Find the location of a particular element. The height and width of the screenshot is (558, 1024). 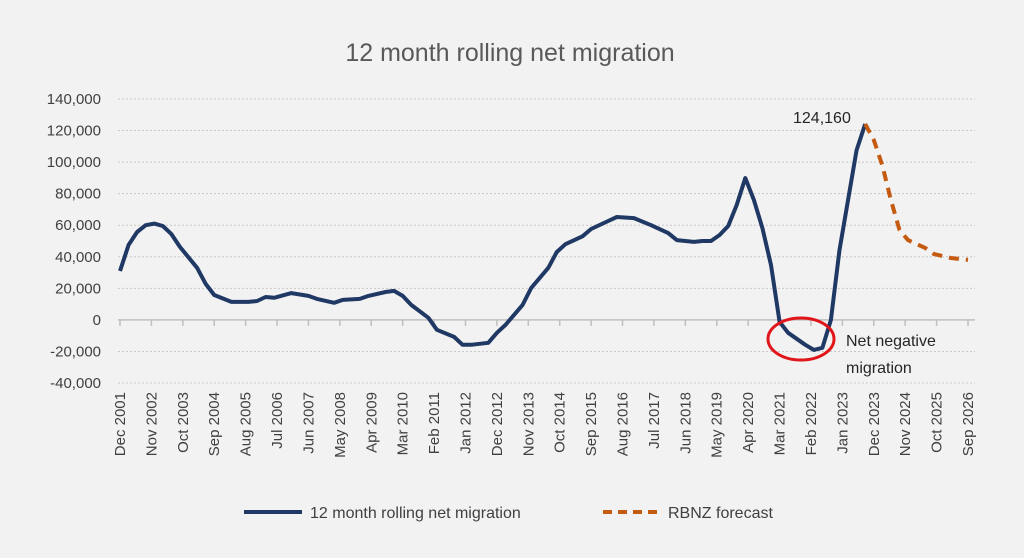

y-tick-label: 0 is located at coordinates (97, 320).